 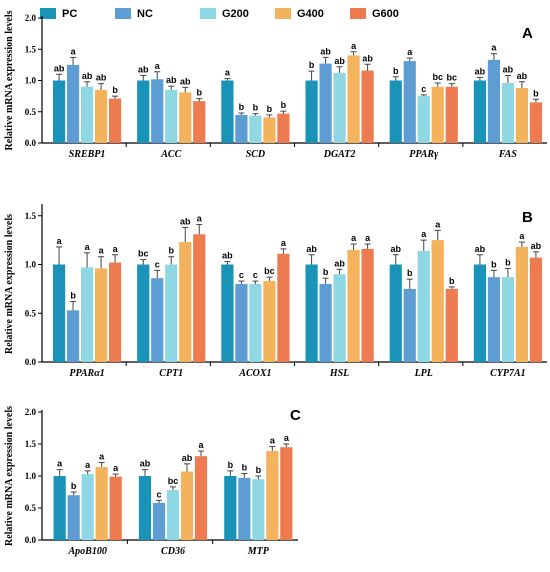 I want to click on category-label: ApoB100, so click(x=86, y=551).